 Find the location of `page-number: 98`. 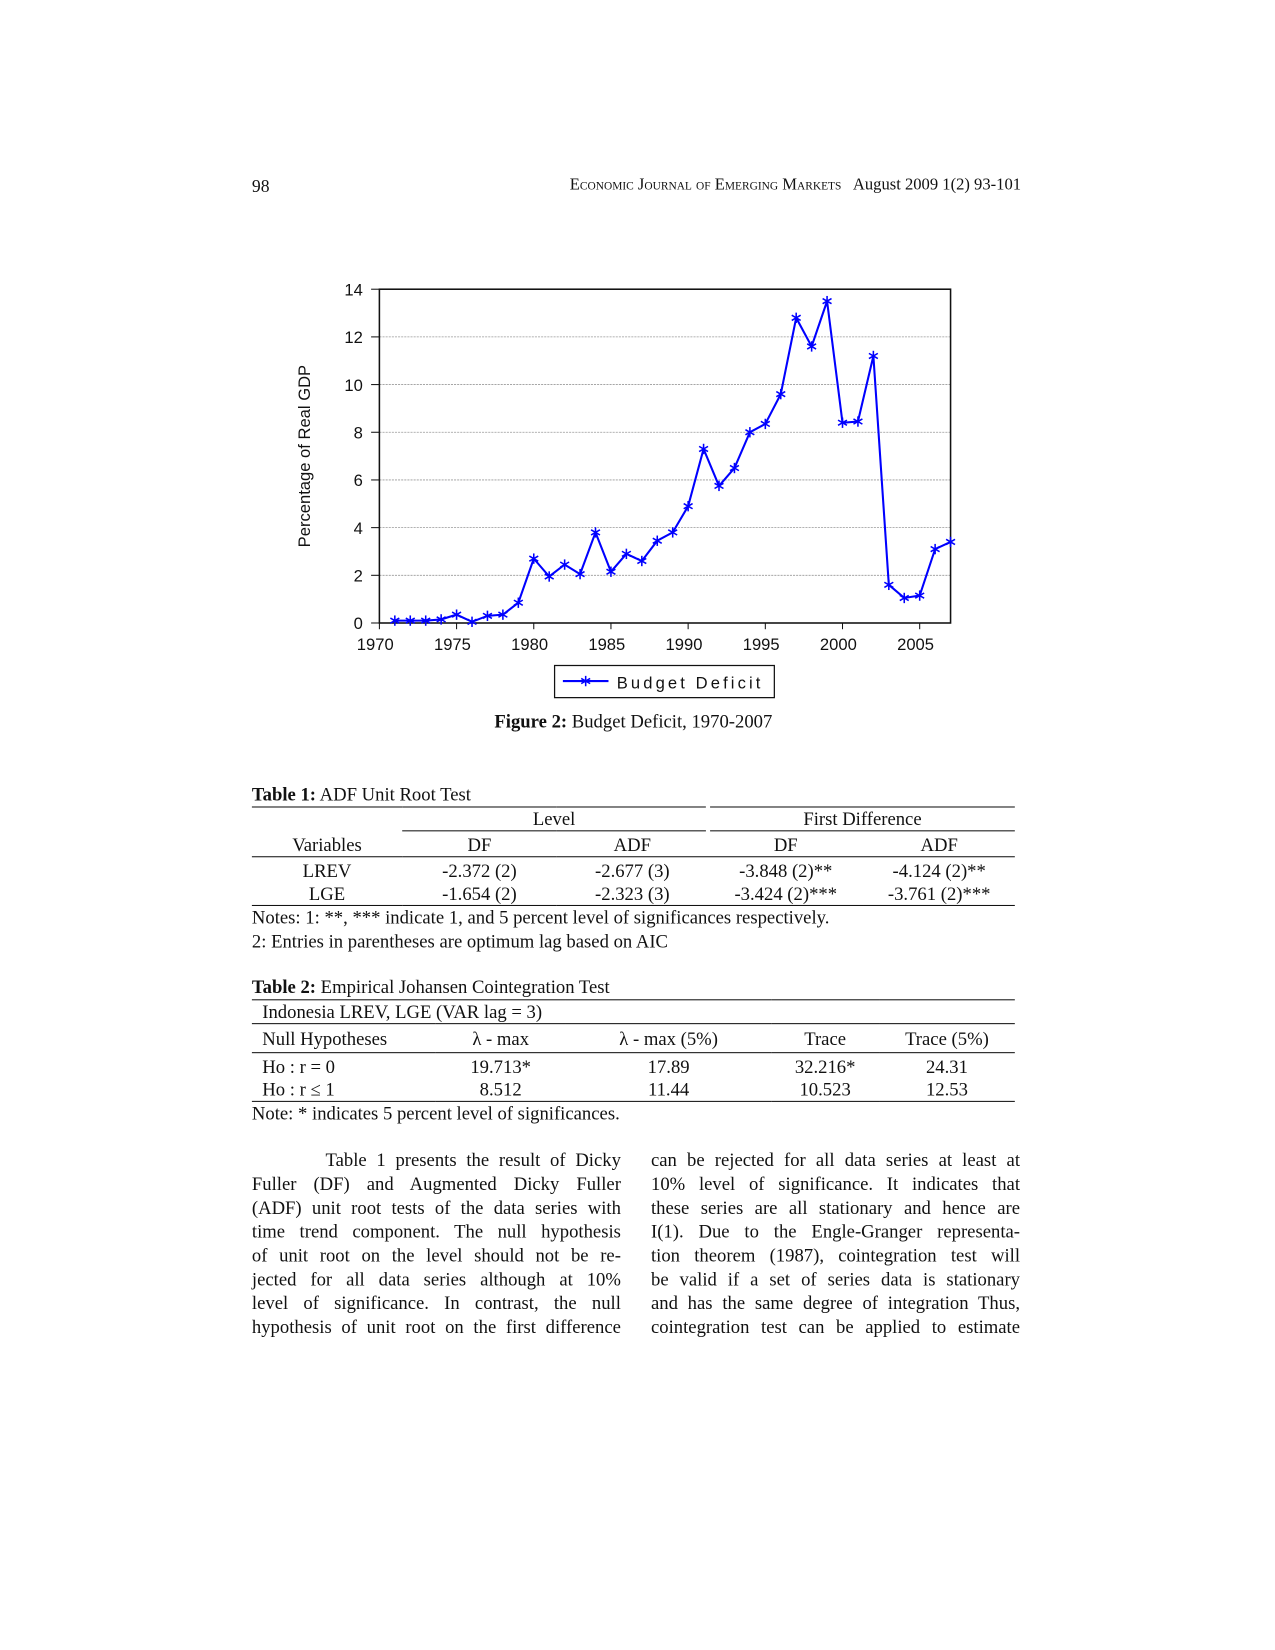

page-number: 98 is located at coordinates (260, 186).